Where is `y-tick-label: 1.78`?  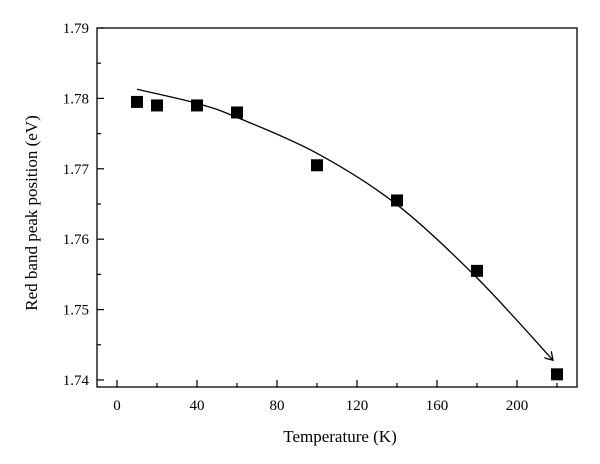 y-tick-label: 1.78 is located at coordinates (76, 99).